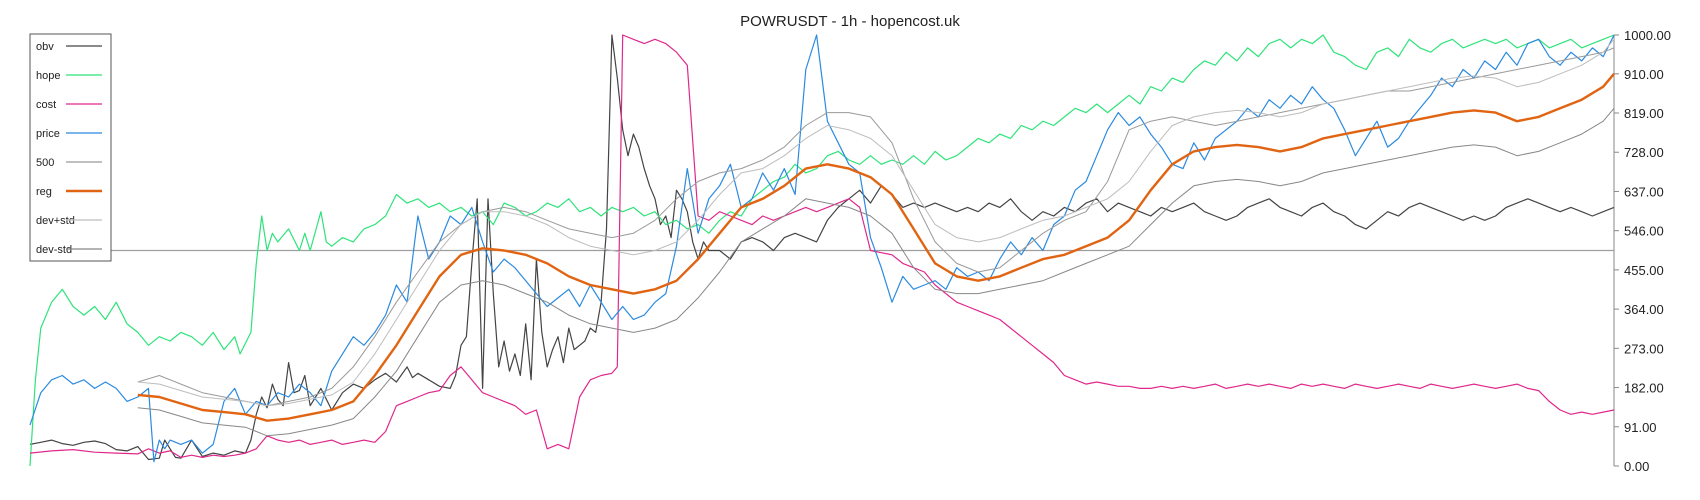  I want to click on legend-label: dev-std, so click(54, 250).